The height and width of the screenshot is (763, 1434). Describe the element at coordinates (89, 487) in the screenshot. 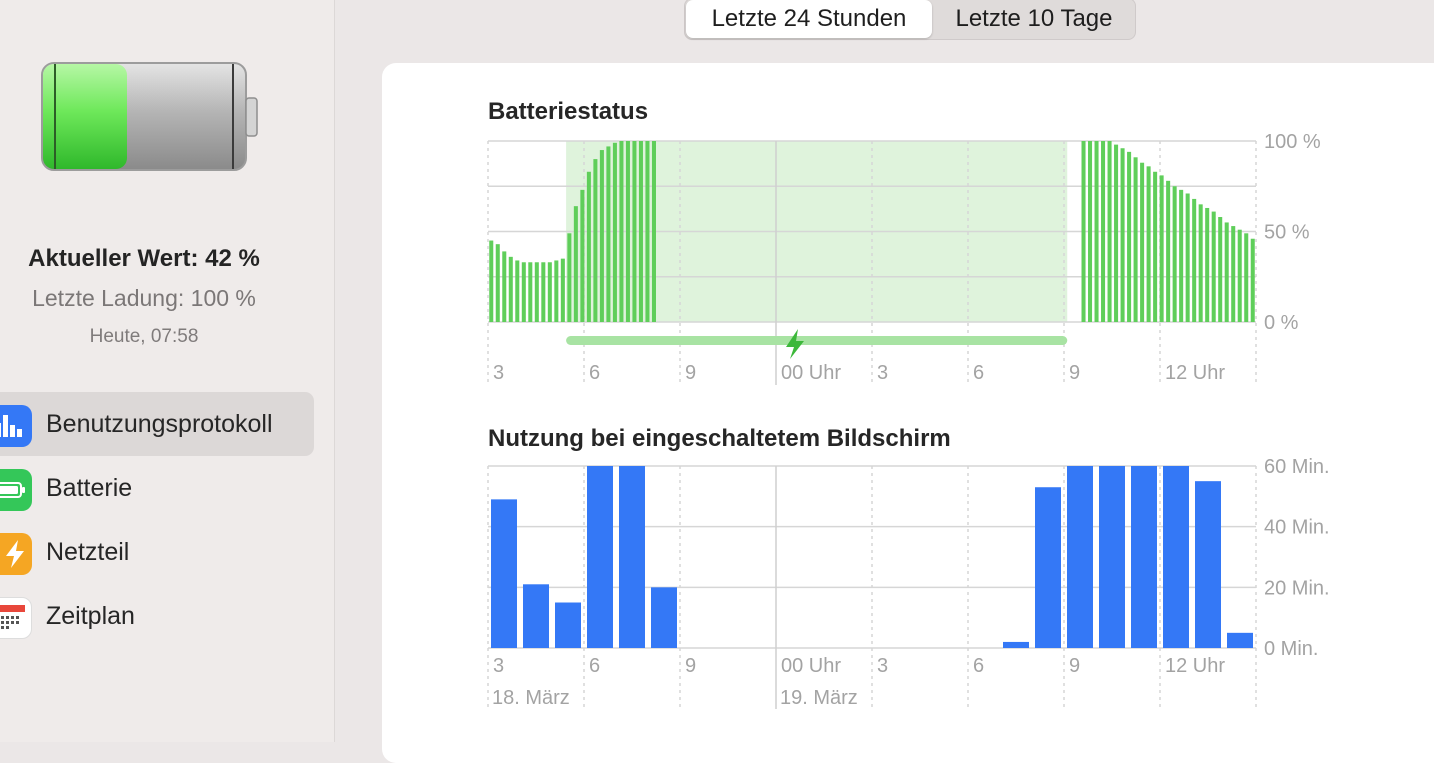

I see `sidebar-item-label: Batterie` at that location.